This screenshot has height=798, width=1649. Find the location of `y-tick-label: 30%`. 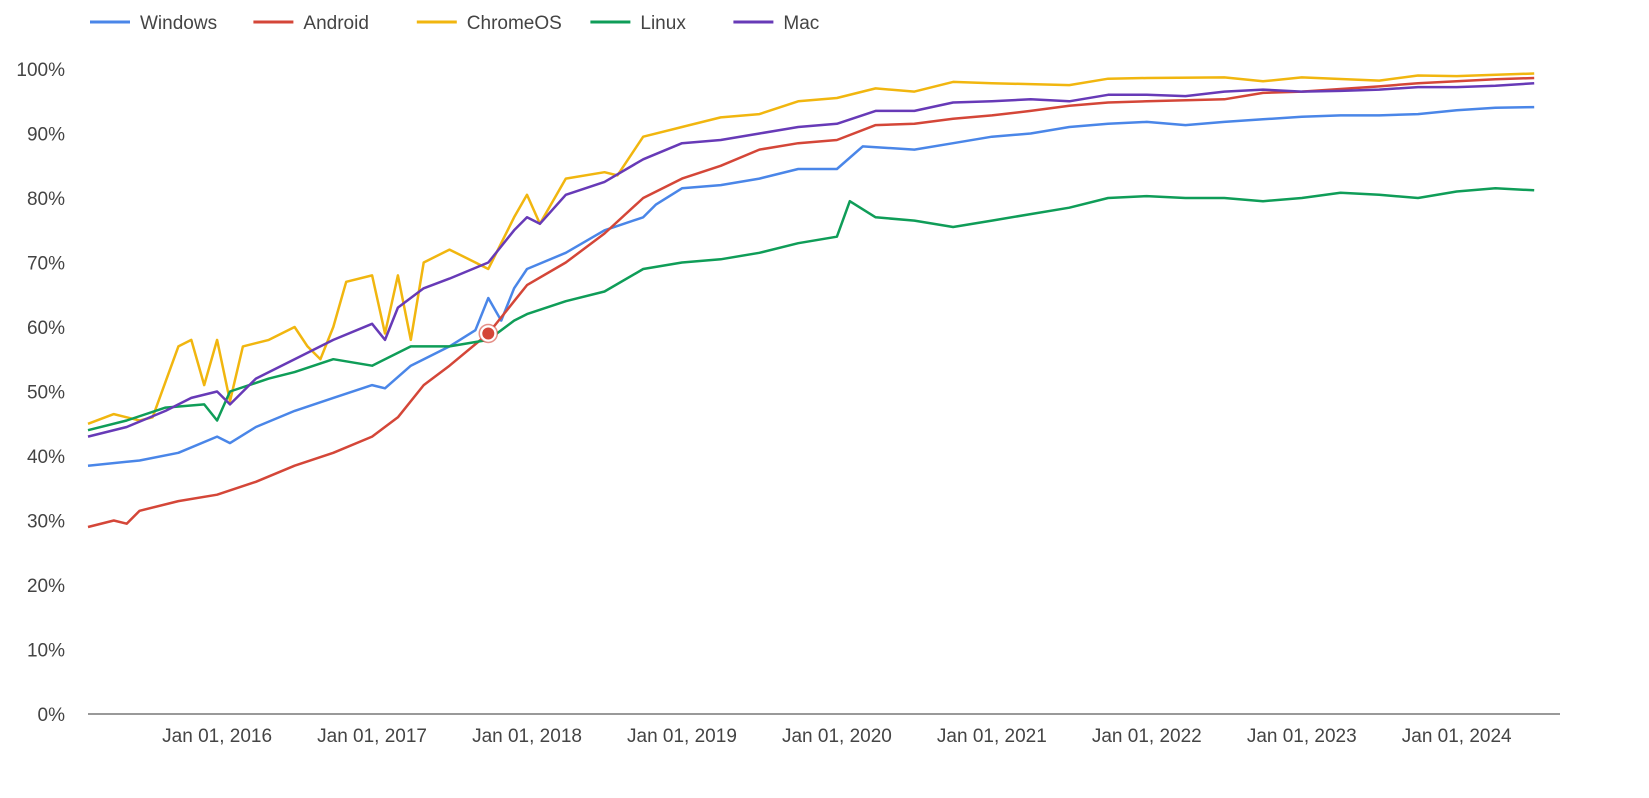

y-tick-label: 30% is located at coordinates (46, 522).